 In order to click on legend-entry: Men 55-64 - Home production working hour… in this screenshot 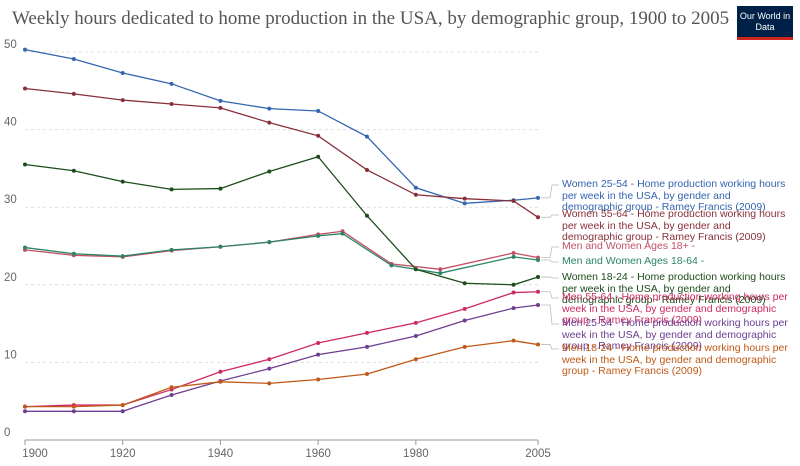, I will do `click(675, 308)`.